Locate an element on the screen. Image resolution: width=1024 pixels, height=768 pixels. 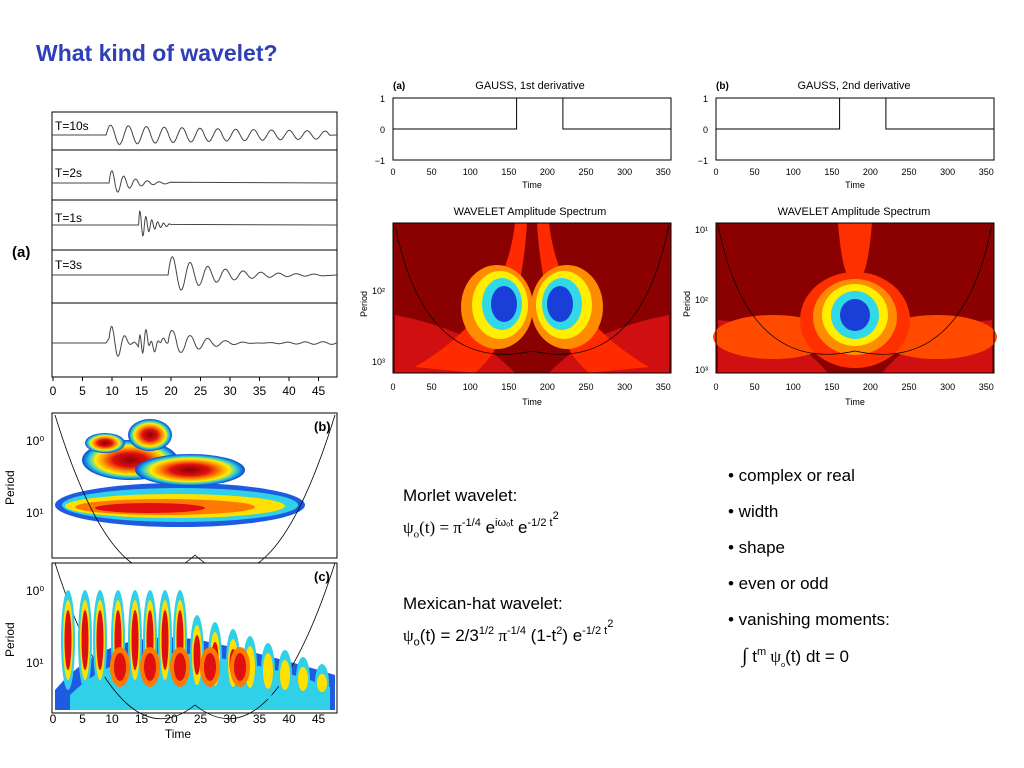
gauss1-ytick: 0 is located at coordinates (382, 130).